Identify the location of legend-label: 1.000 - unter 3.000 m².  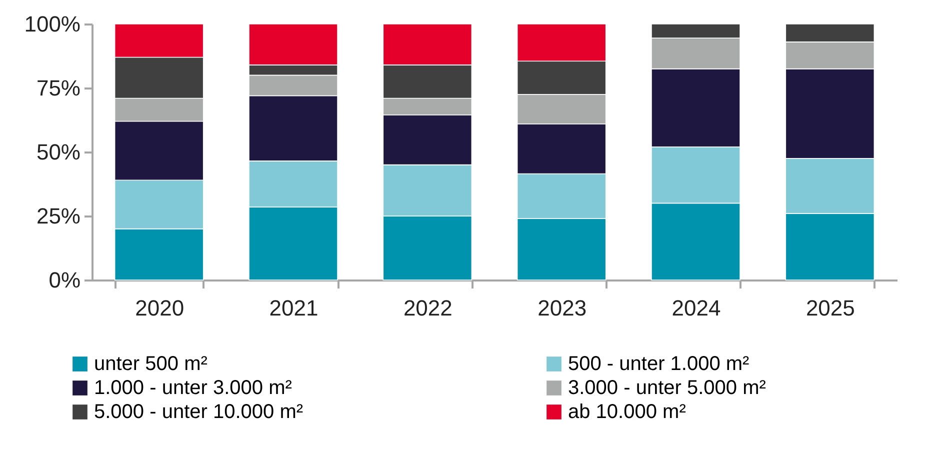
(193, 388).